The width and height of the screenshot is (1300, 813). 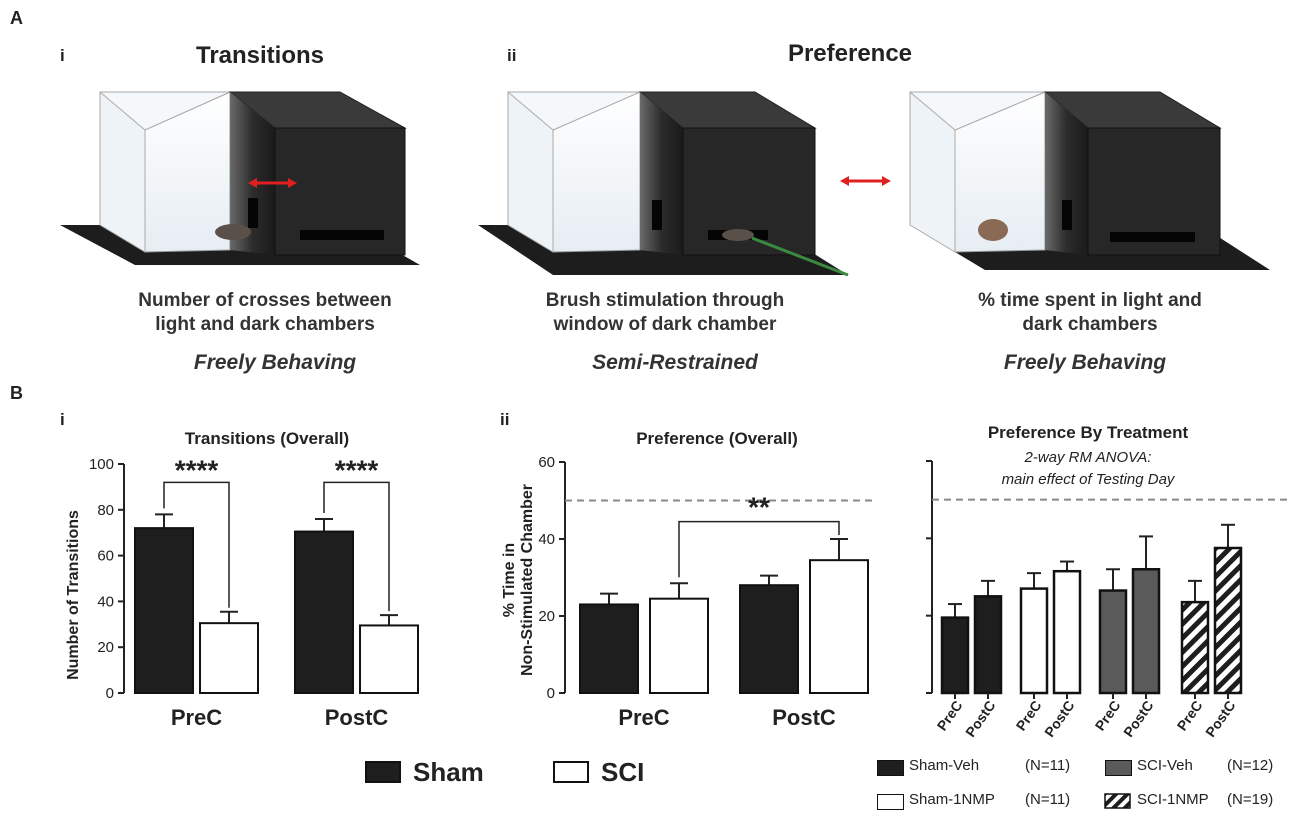 I want to click on box-brush, so click(x=663, y=183).